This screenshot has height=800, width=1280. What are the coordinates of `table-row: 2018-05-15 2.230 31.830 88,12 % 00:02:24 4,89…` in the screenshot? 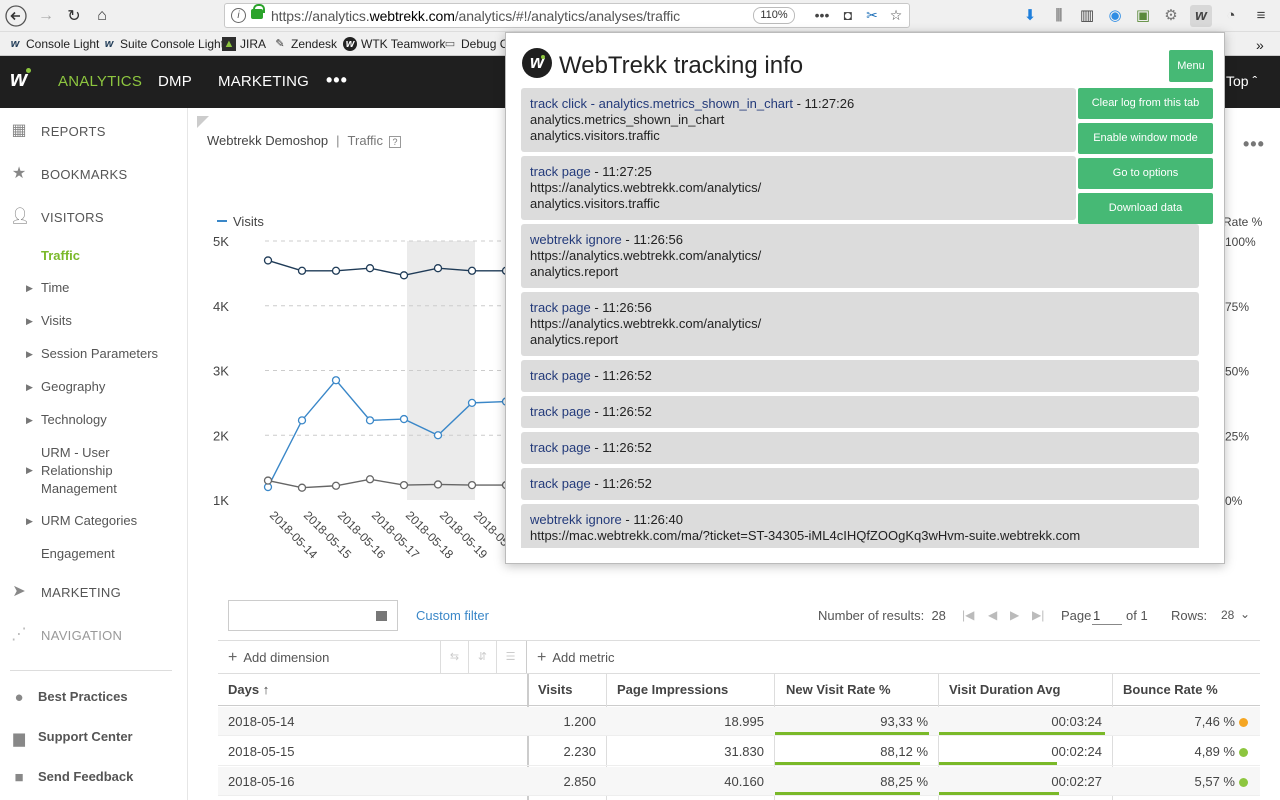 It's located at (739, 751).